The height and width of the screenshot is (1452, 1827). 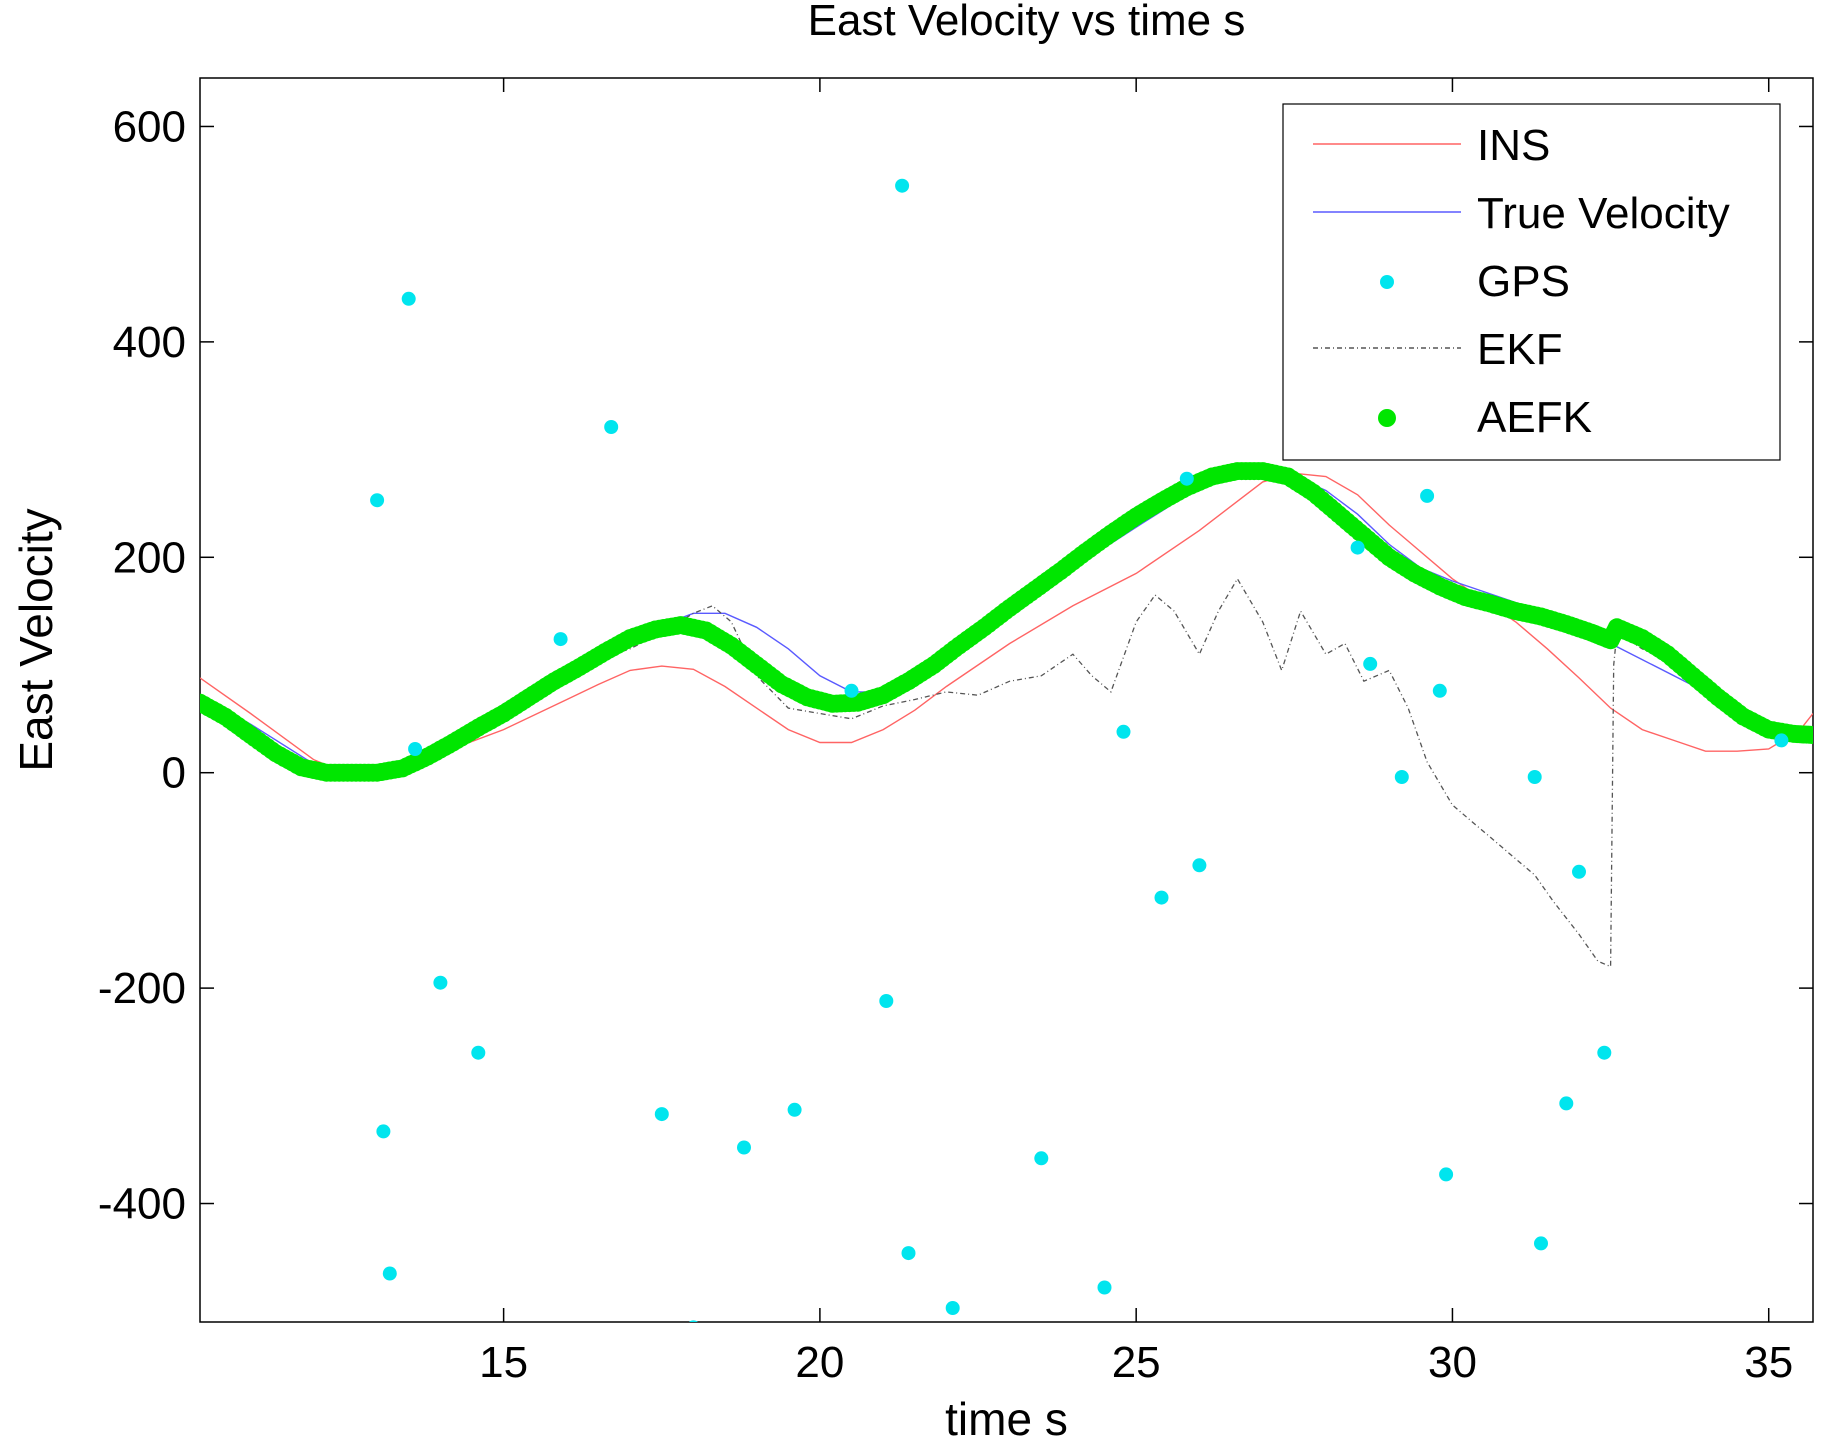 What do you see at coordinates (1387, 282) in the screenshot?
I see `legend-swatch-gps` at bounding box center [1387, 282].